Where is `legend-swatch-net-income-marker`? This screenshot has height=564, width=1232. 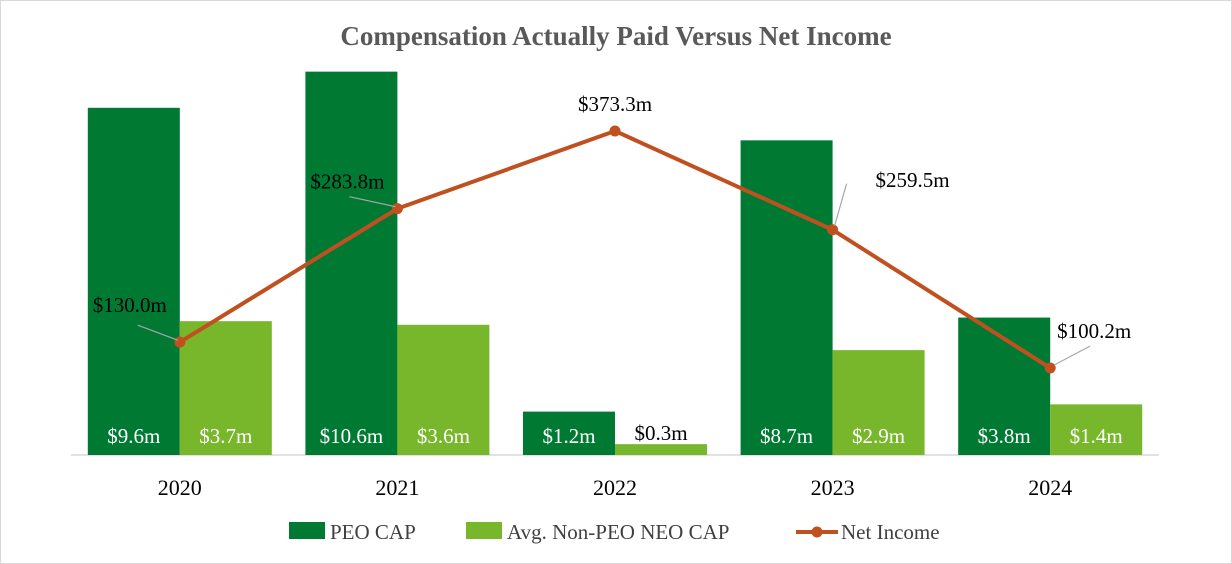
legend-swatch-net-income-marker is located at coordinates (817, 532).